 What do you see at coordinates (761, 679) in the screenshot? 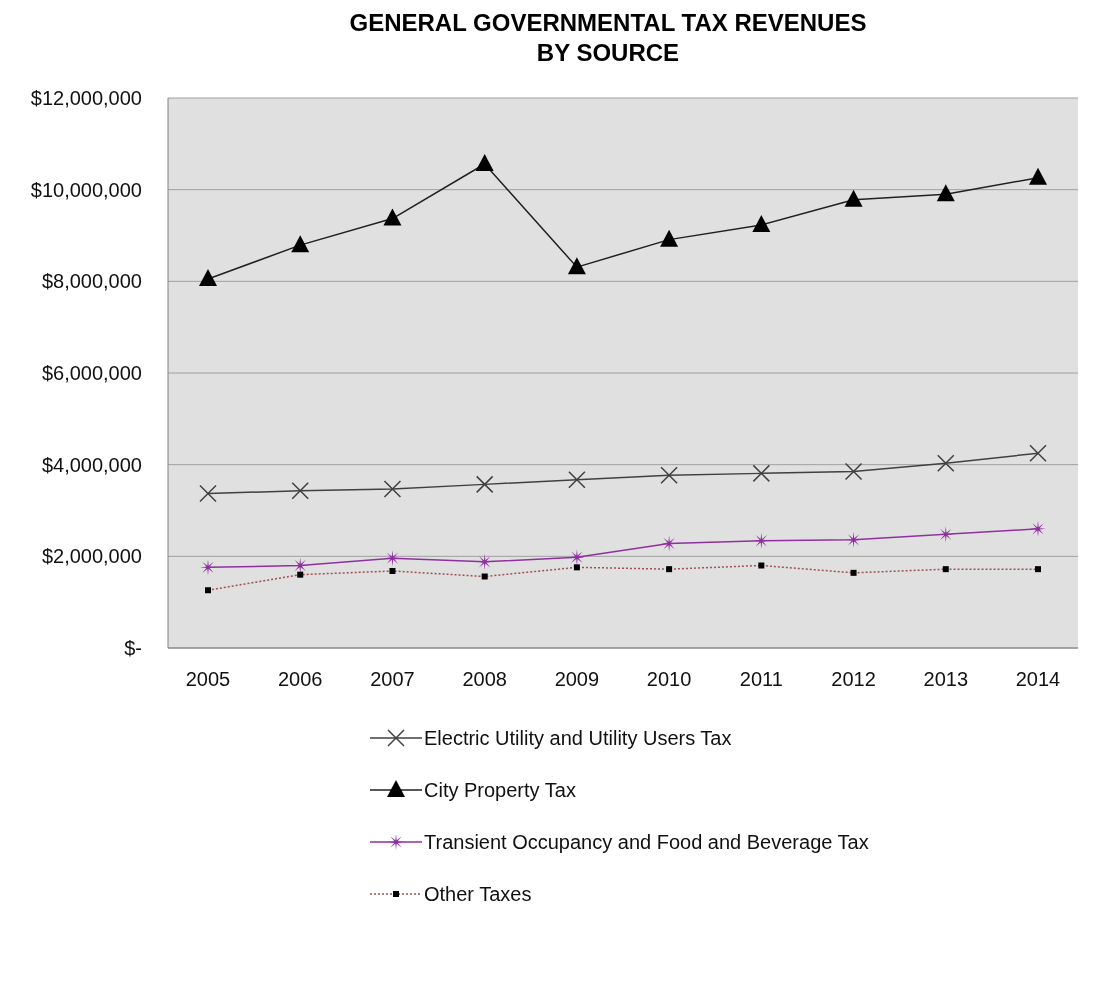
I see `x-tick-label: 2011` at bounding box center [761, 679].